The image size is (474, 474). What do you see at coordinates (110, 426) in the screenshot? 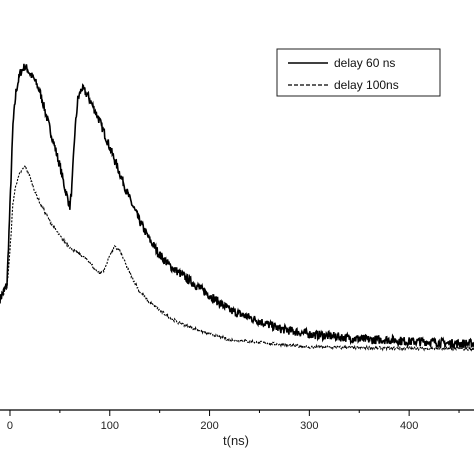
I see `x-tick-label-100: 100` at bounding box center [110, 426].